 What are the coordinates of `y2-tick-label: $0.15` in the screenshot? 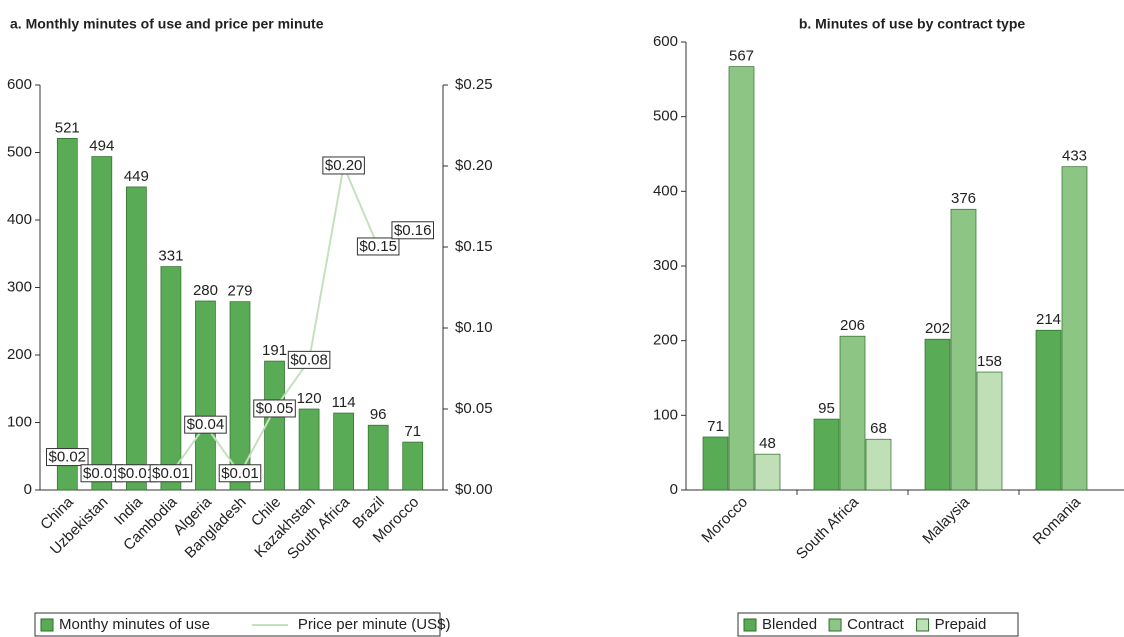 It's located at (474, 246).